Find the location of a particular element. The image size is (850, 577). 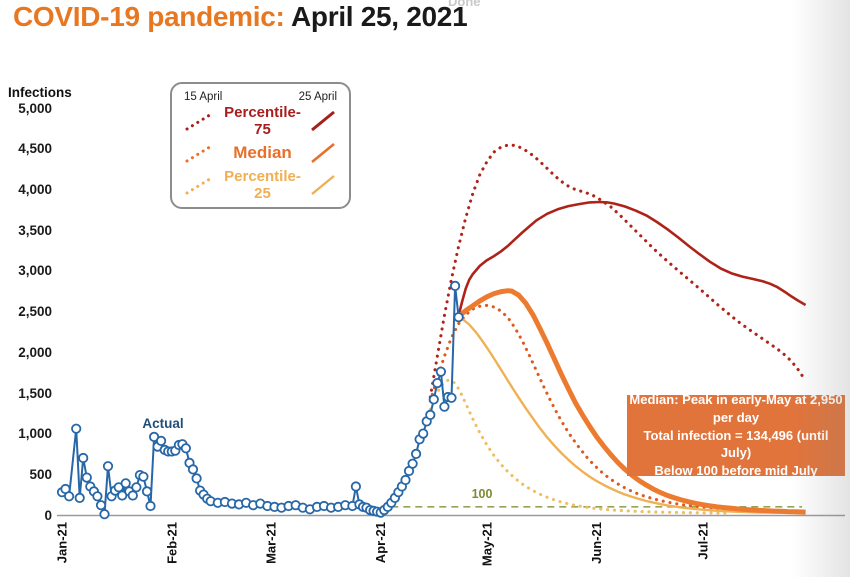

svg-text: 2,500 is located at coordinates (35, 311).